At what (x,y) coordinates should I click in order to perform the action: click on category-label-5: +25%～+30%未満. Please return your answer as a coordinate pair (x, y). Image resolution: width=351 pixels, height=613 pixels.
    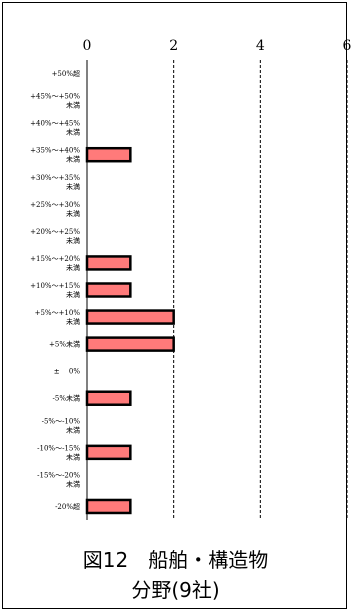
    Looking at the image, I should click on (55, 209).